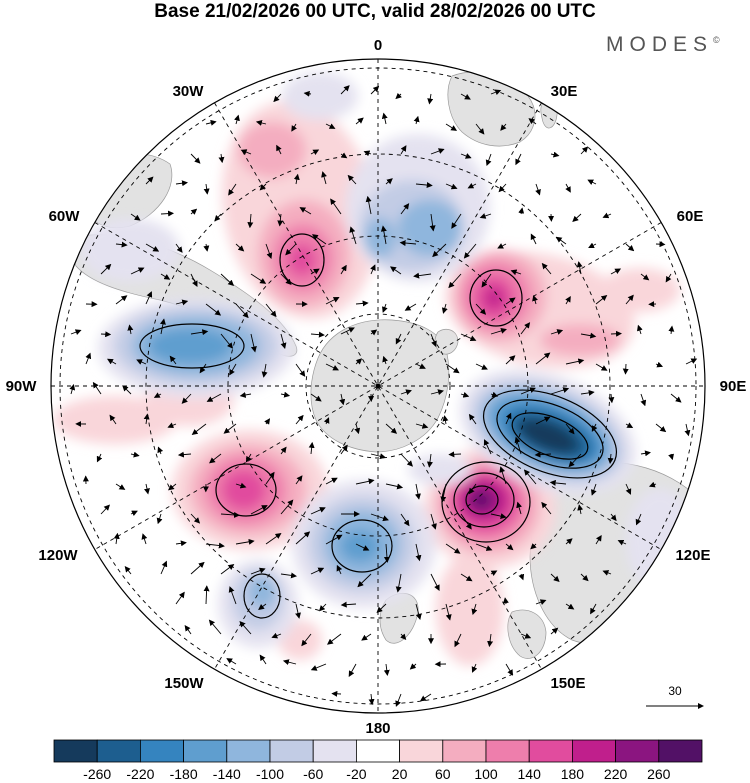 This screenshot has height=783, width=750. I want to click on lon-label-60e: 60E, so click(690, 216).